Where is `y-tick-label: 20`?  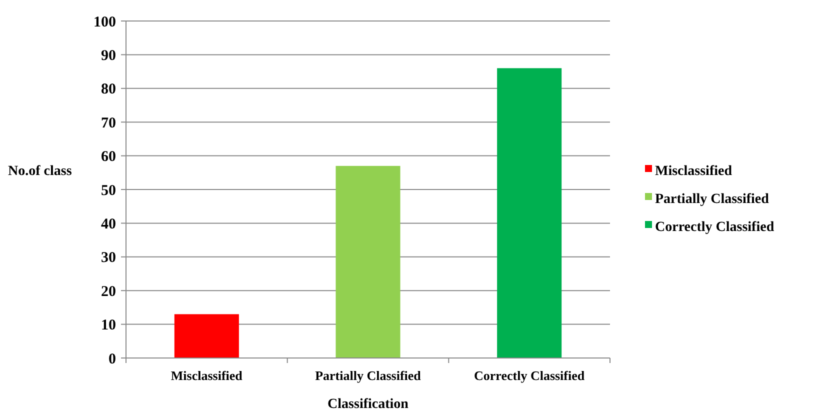
y-tick-label: 20 is located at coordinates (108, 292).